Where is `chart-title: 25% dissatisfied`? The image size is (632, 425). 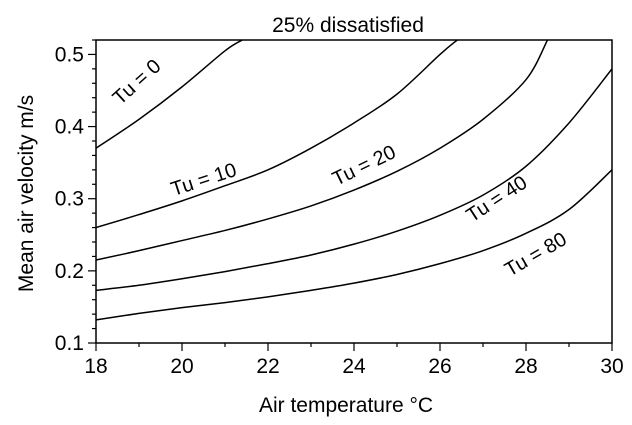
chart-title: 25% dissatisfied is located at coordinates (348, 25).